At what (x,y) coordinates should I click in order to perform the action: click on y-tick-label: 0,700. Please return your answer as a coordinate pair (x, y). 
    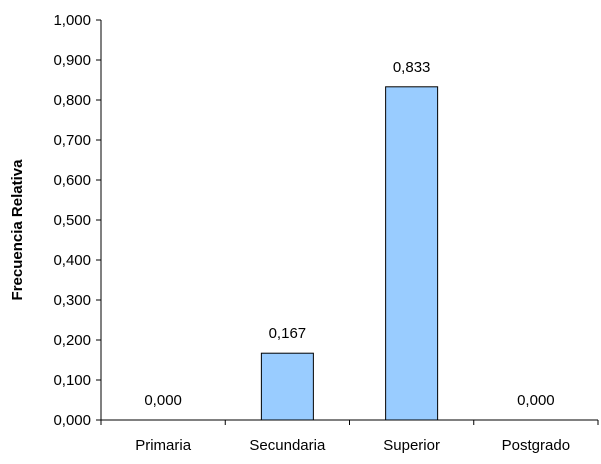
    Looking at the image, I should click on (72, 140).